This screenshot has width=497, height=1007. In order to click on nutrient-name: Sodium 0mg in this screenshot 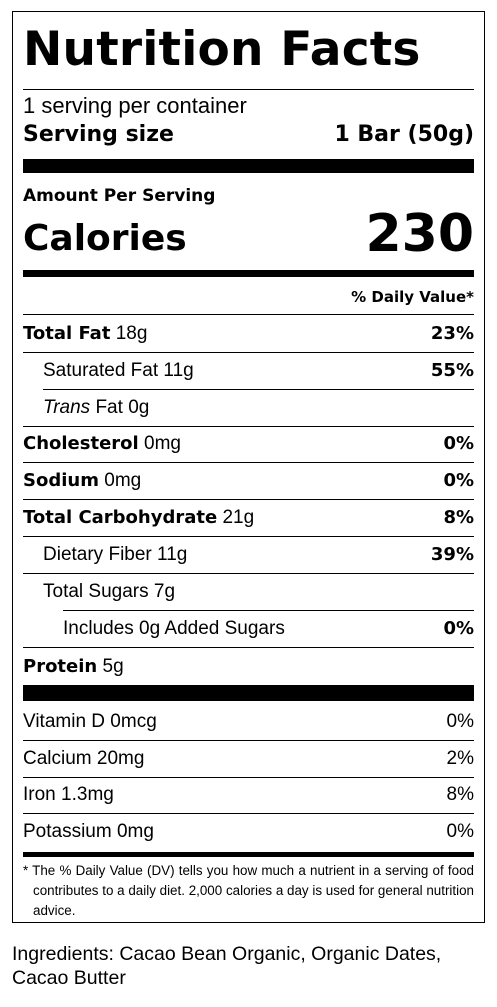, I will do `click(82, 480)`.